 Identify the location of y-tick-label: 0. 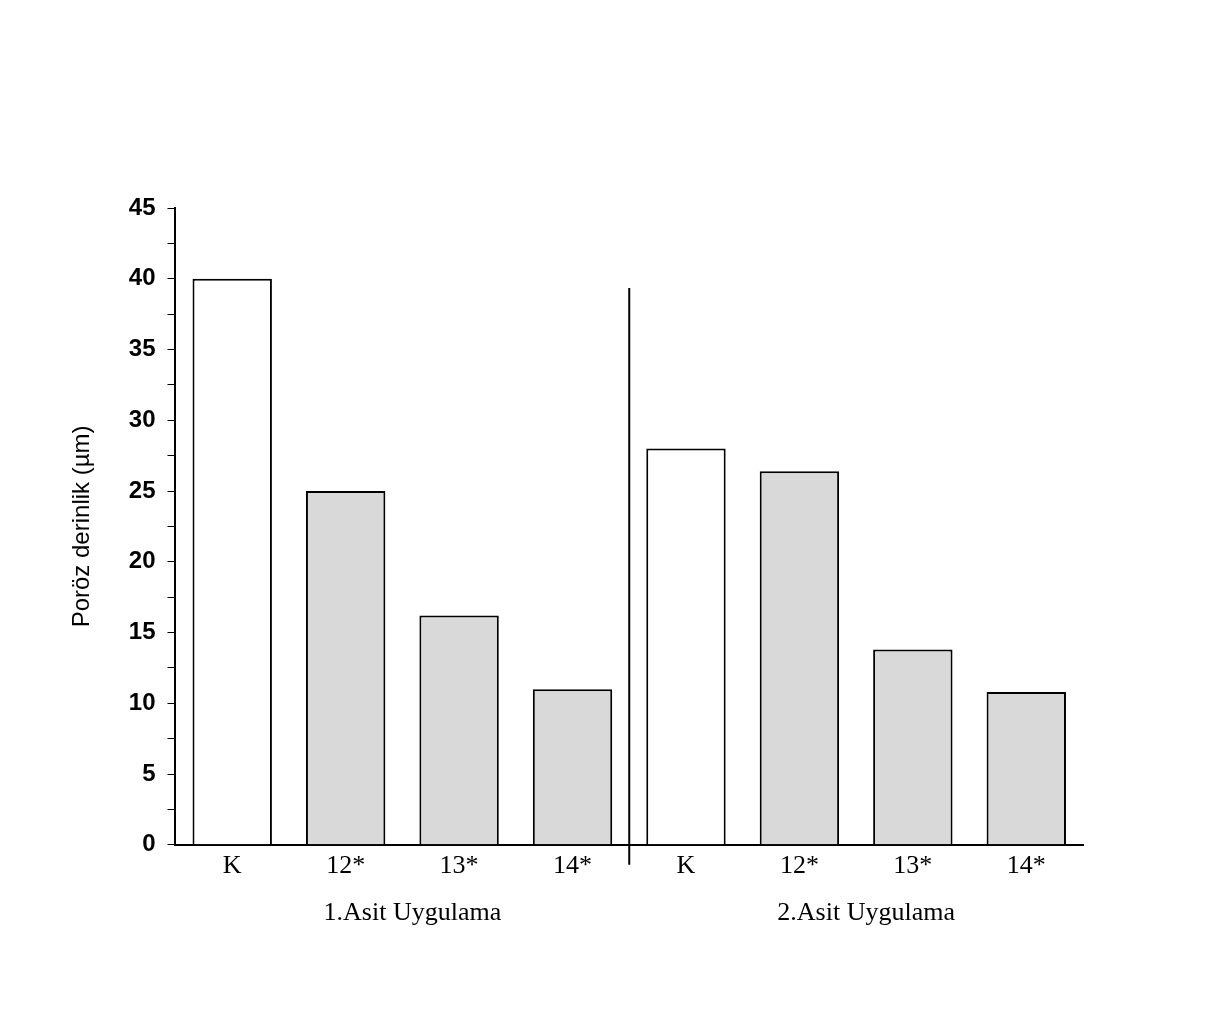
(149, 843).